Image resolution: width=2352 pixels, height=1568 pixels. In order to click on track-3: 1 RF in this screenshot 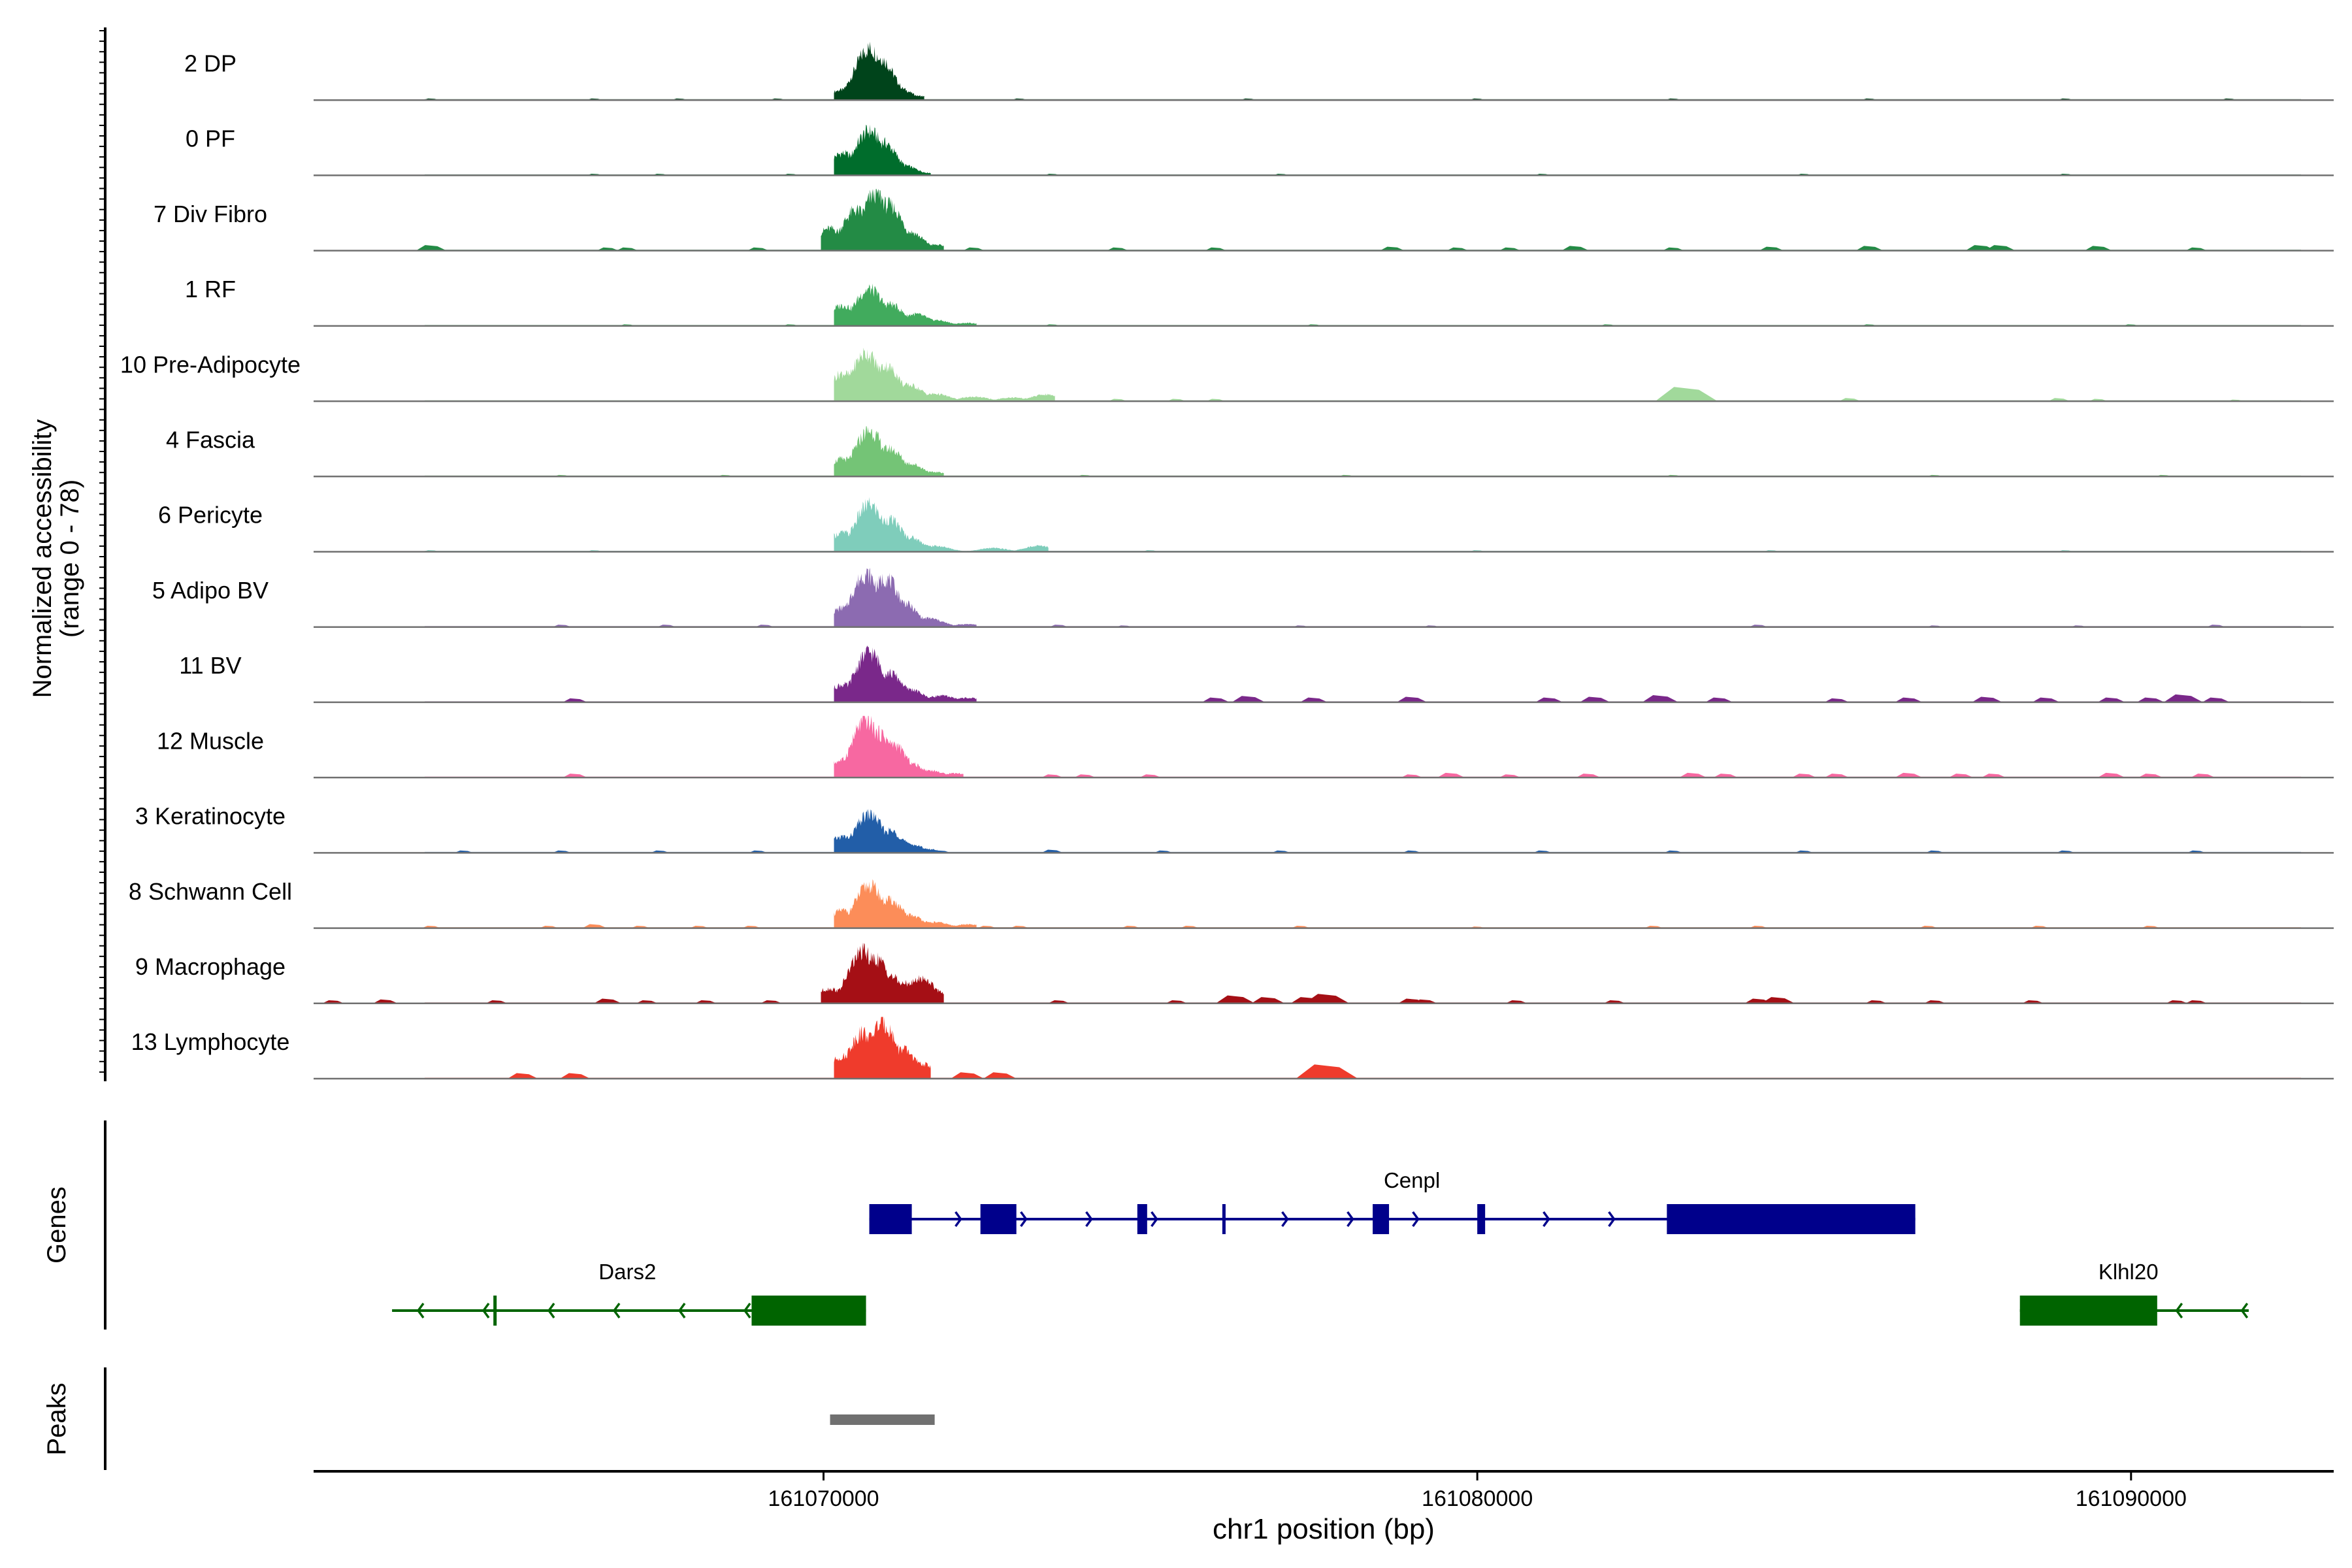, I will do `click(1259, 301)`.